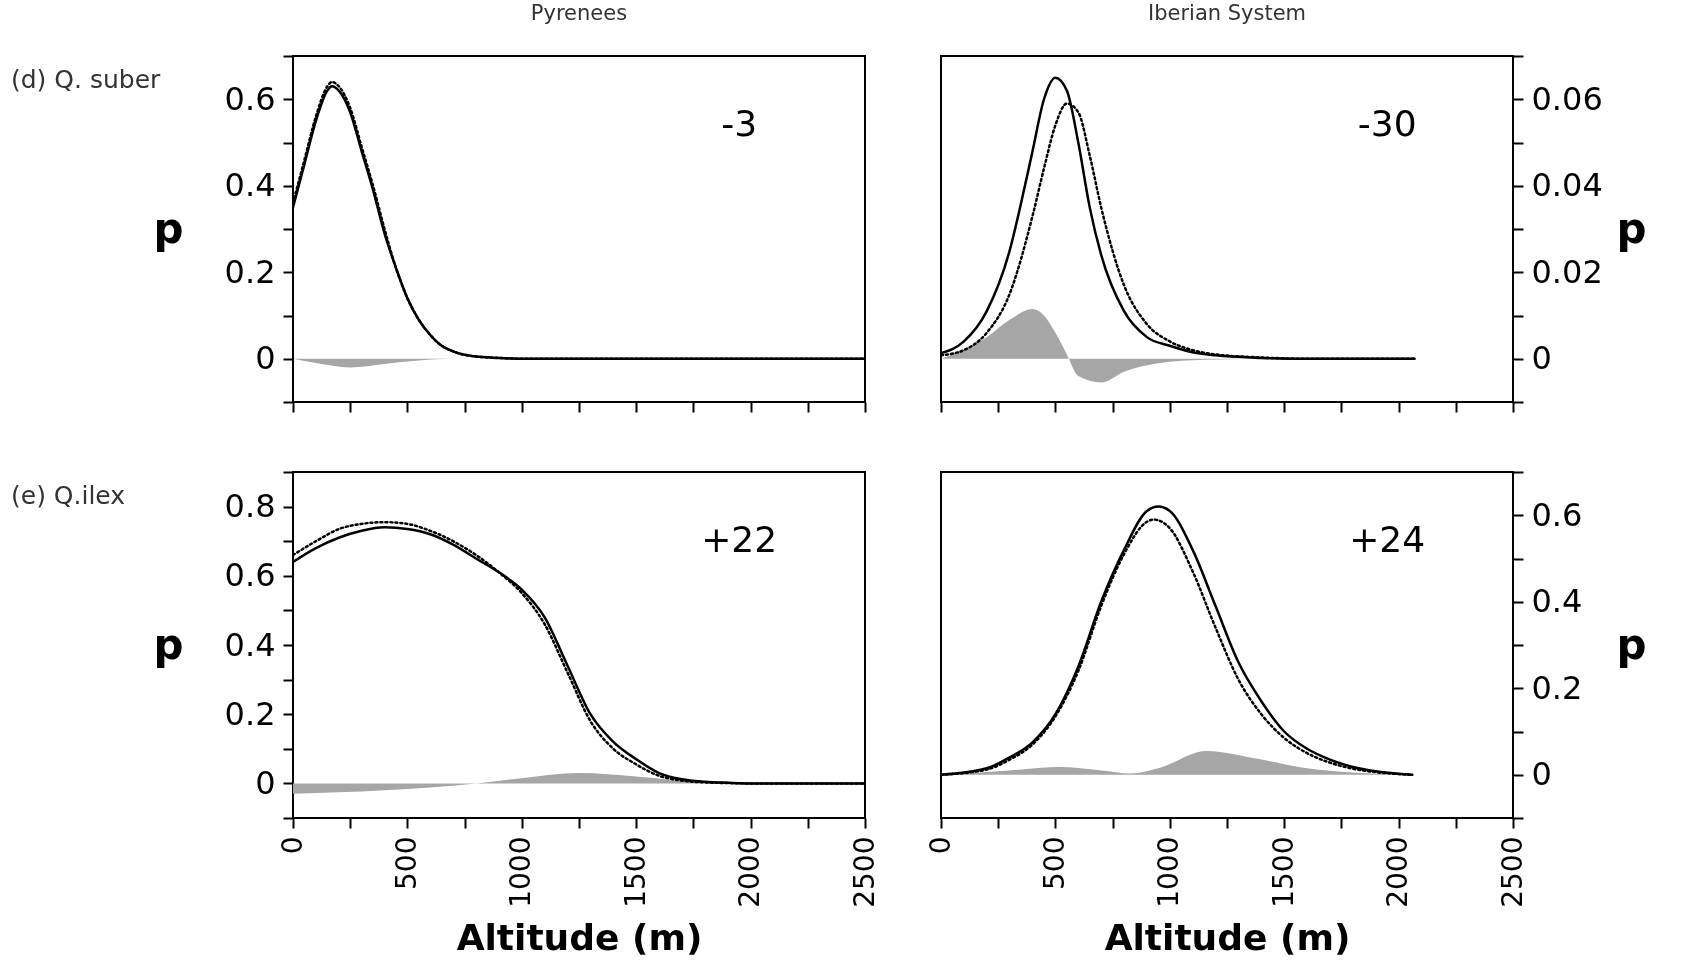  I want to click on annotation: -3, so click(739, 124).